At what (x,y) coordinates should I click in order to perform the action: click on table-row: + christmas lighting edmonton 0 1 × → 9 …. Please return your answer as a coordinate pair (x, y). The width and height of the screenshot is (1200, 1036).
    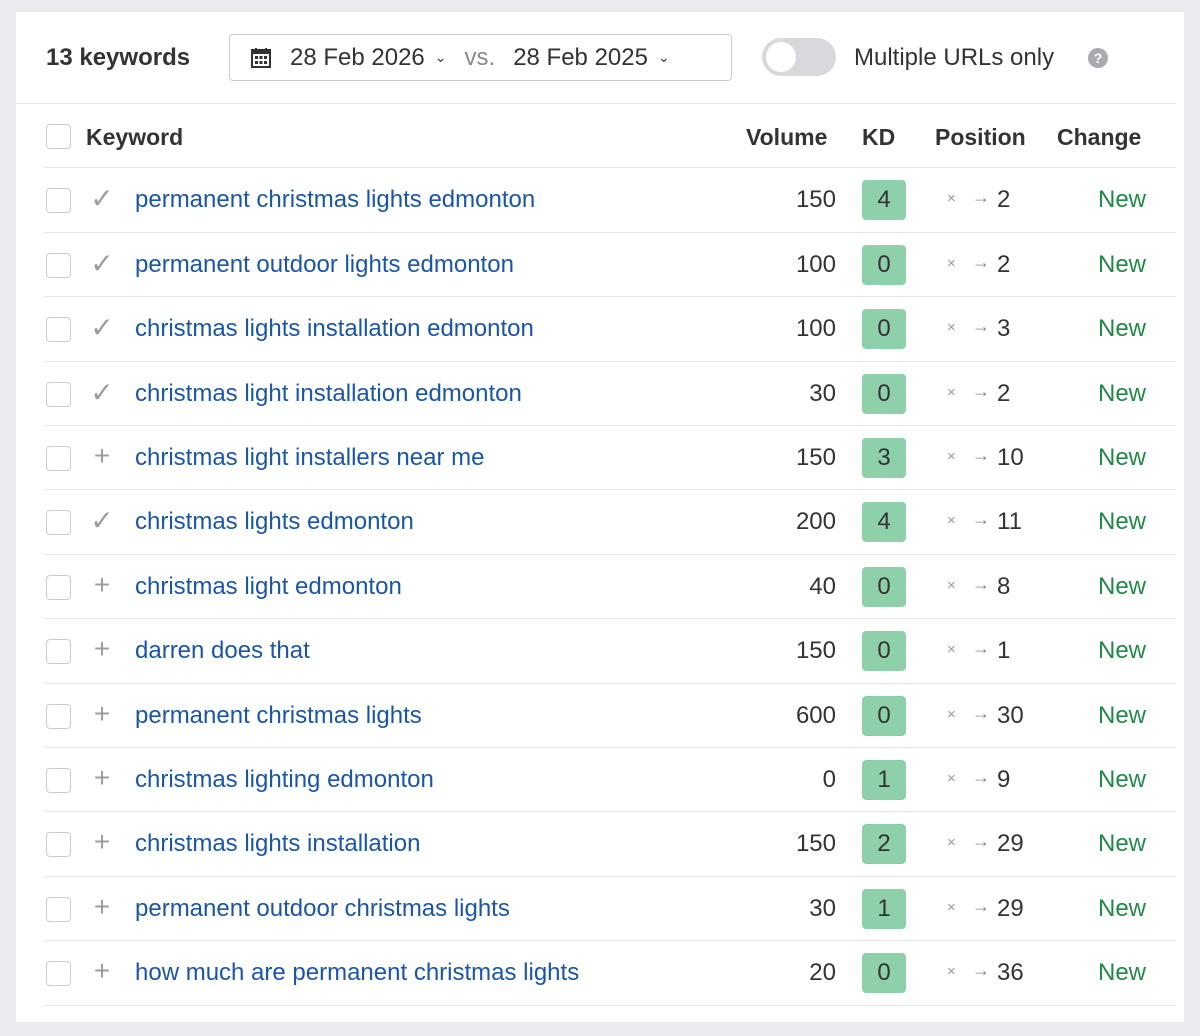
    Looking at the image, I should click on (610, 780).